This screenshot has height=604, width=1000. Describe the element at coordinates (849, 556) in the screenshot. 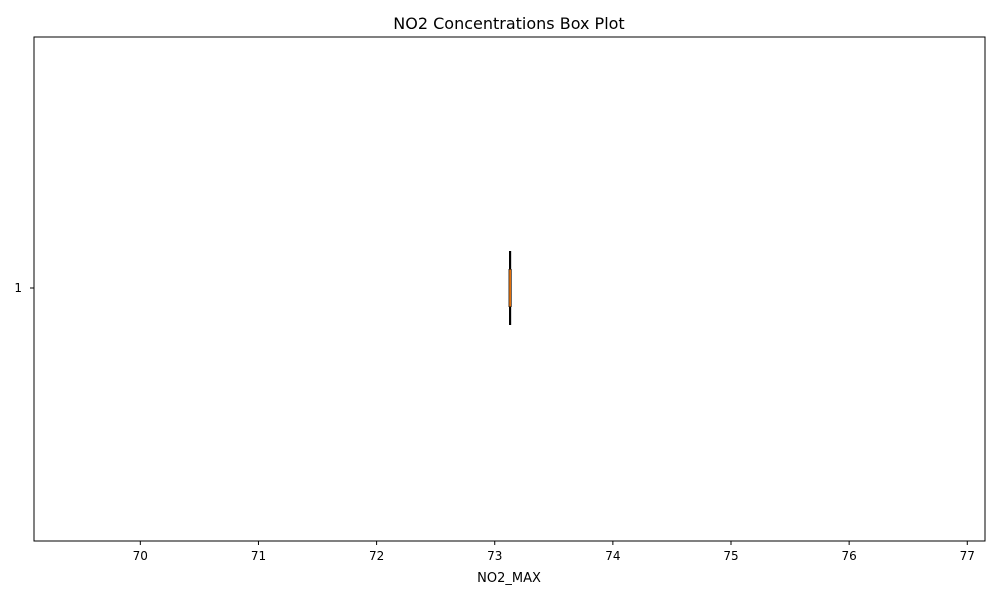

I see `x-tick-label: 76` at that location.